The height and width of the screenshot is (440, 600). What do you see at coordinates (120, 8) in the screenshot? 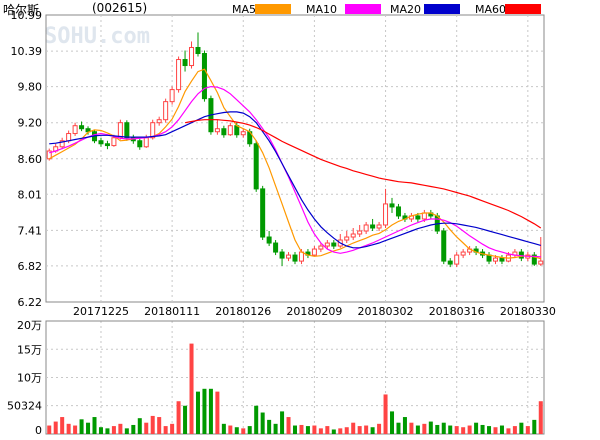
I see `stock-code: (002615)` at bounding box center [120, 8].